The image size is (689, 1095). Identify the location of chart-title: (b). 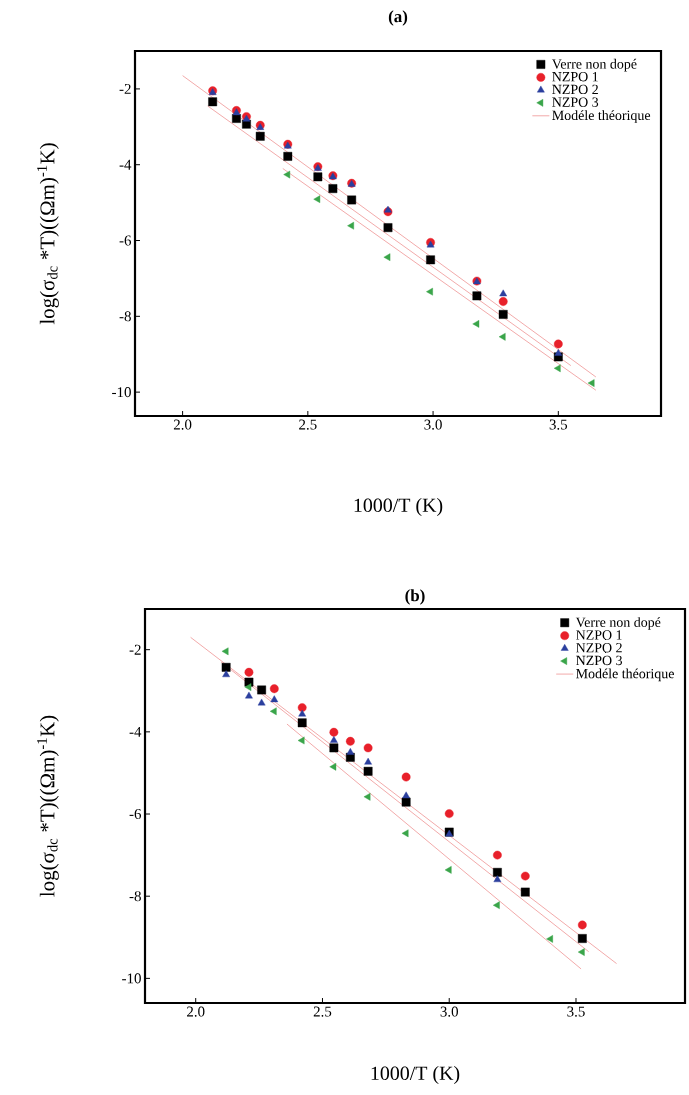
(415, 597).